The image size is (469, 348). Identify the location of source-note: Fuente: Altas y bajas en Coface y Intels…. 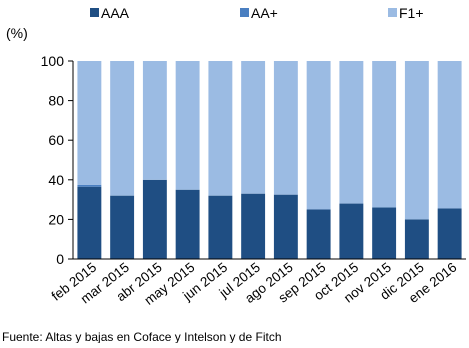
(142, 336).